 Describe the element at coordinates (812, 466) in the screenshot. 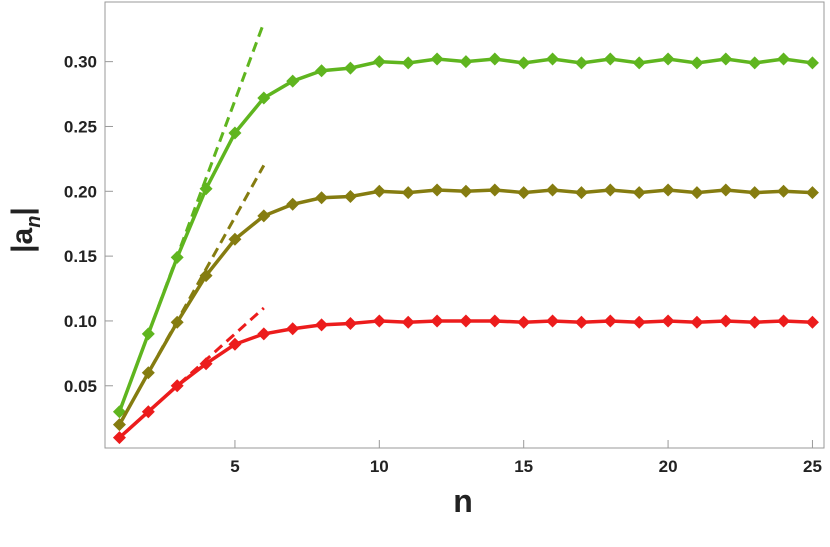

I see `x-tick-label: 25` at that location.